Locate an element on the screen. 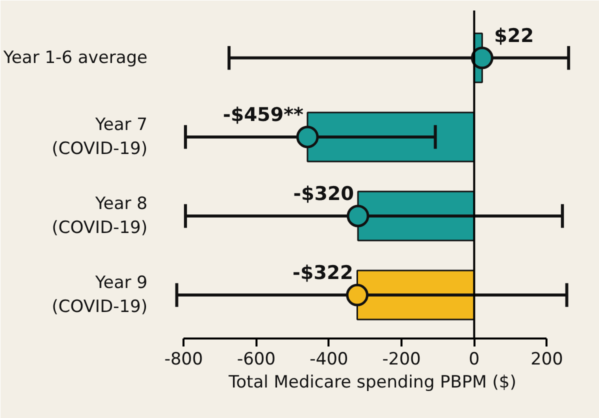  x-axis-title: Total Medicare spending PBPM ($) is located at coordinates (372, 382).